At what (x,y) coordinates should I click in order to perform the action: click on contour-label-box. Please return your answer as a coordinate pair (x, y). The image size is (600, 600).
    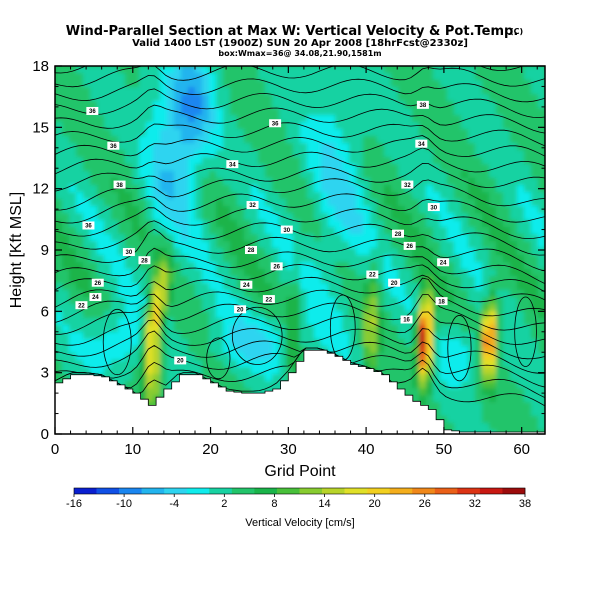
    Looking at the image, I should click on (398, 233).